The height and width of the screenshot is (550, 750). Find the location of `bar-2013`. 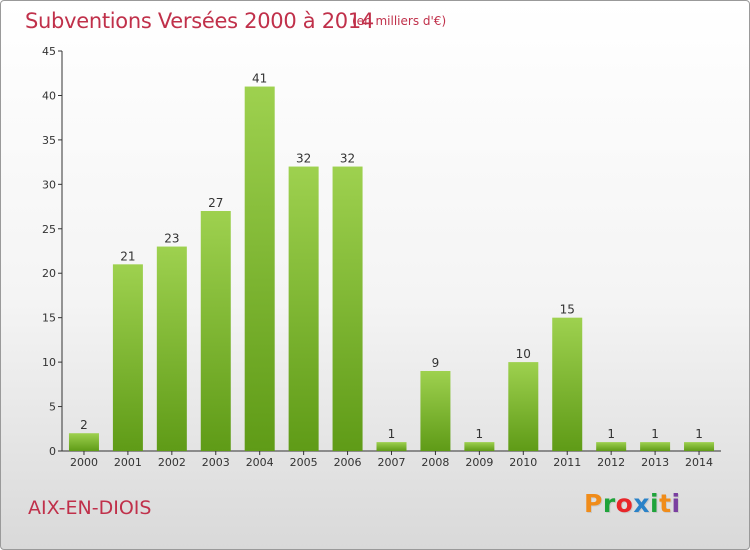

bar-2013 is located at coordinates (655, 446).